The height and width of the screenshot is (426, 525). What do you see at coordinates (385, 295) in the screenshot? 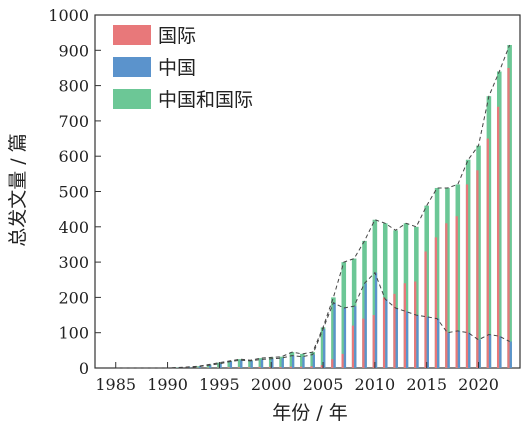
I see `bar-china-and-intl` at bounding box center [385, 295].